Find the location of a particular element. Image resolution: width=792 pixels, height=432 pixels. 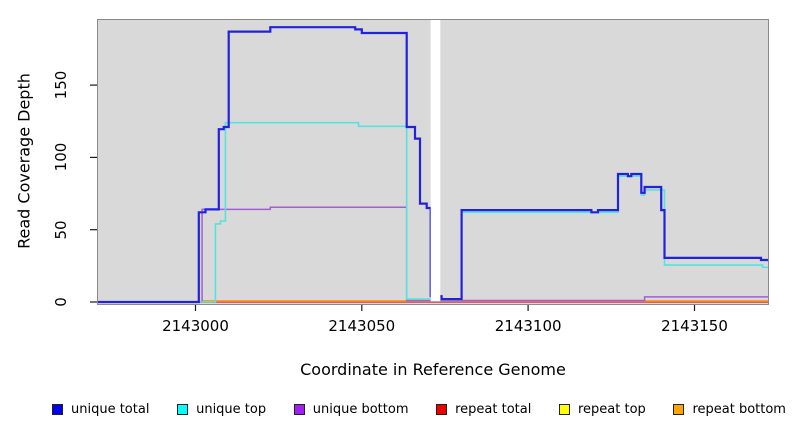

y-axis-title: Read Coverage Depth is located at coordinates (24, 161).